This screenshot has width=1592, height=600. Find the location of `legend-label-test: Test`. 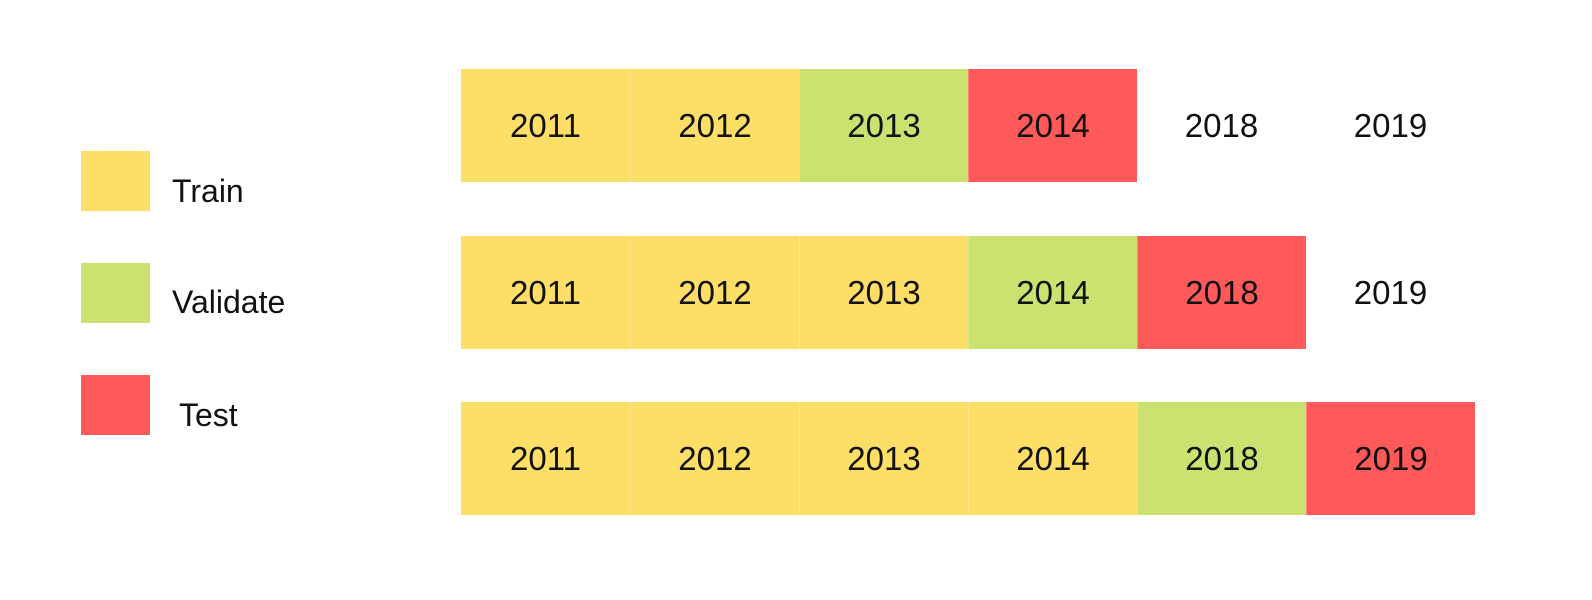

legend-label-test: Test is located at coordinates (208, 415).